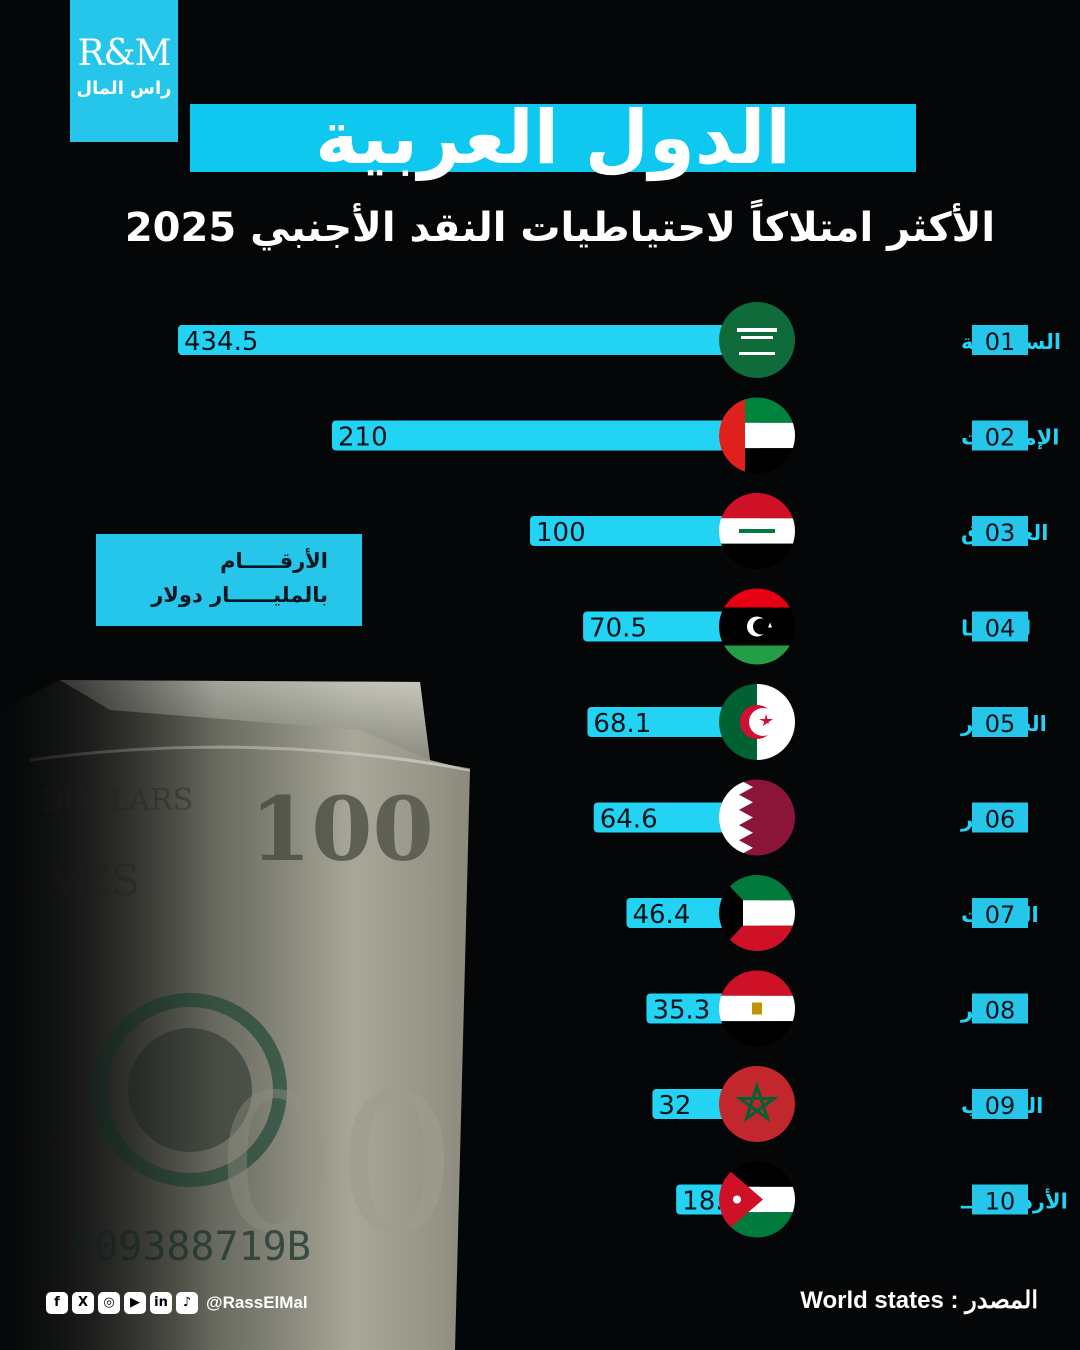 The image size is (1080, 1350). I want to click on data-label: 434.5, so click(221, 342).